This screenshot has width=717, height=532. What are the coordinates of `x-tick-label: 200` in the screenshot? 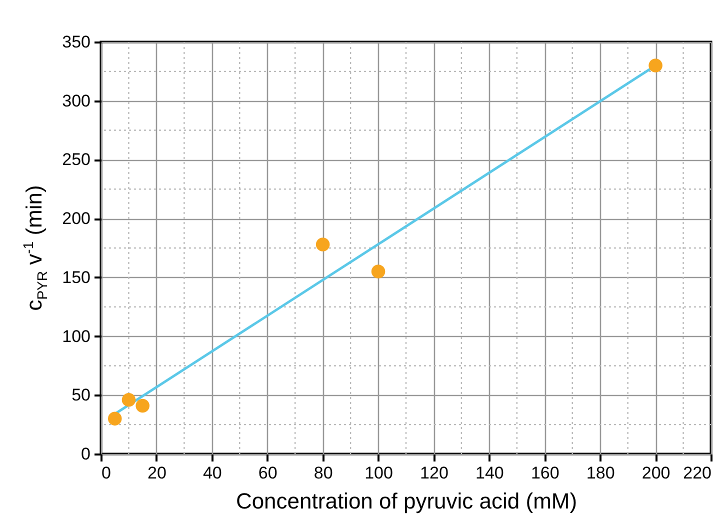 It's located at (656, 473).